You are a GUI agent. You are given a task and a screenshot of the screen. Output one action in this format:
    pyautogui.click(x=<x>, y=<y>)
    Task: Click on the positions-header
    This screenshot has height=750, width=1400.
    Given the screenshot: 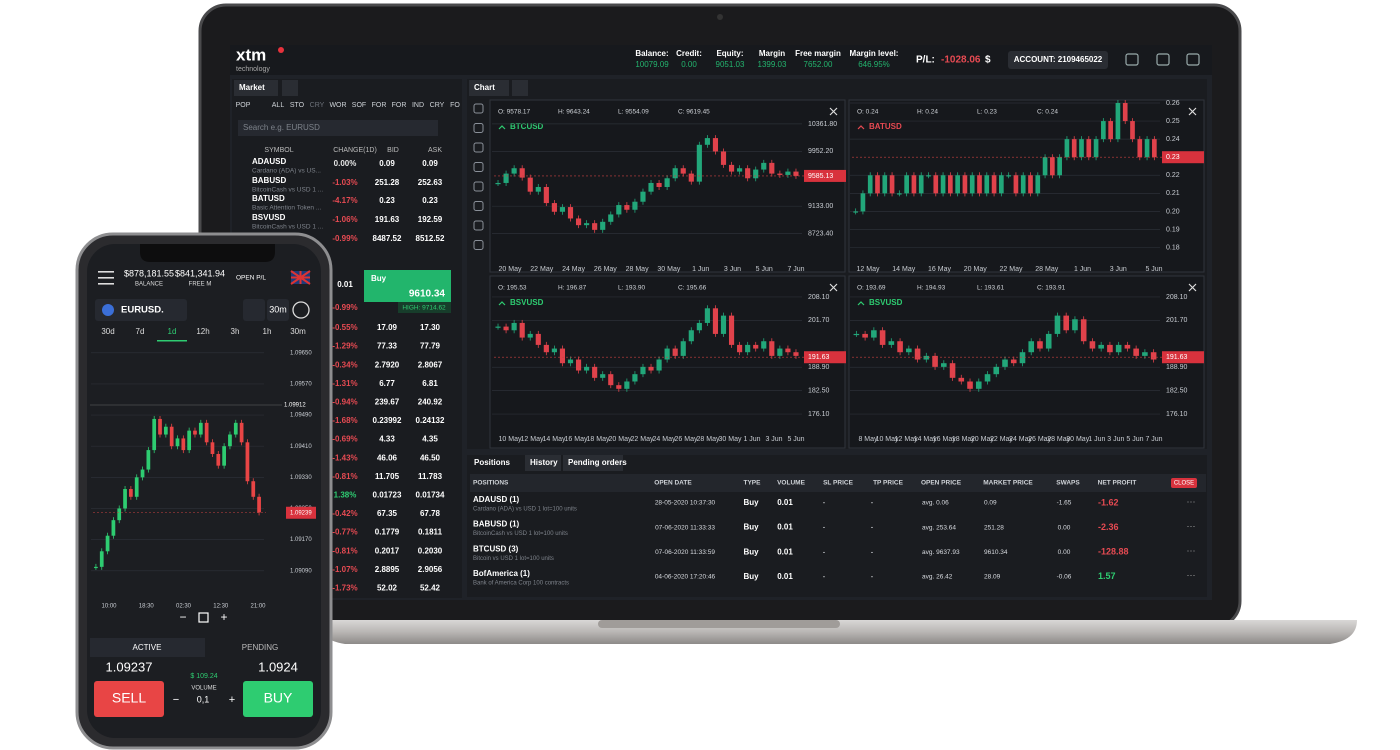 What is the action you would take?
    pyautogui.click(x=838, y=483)
    